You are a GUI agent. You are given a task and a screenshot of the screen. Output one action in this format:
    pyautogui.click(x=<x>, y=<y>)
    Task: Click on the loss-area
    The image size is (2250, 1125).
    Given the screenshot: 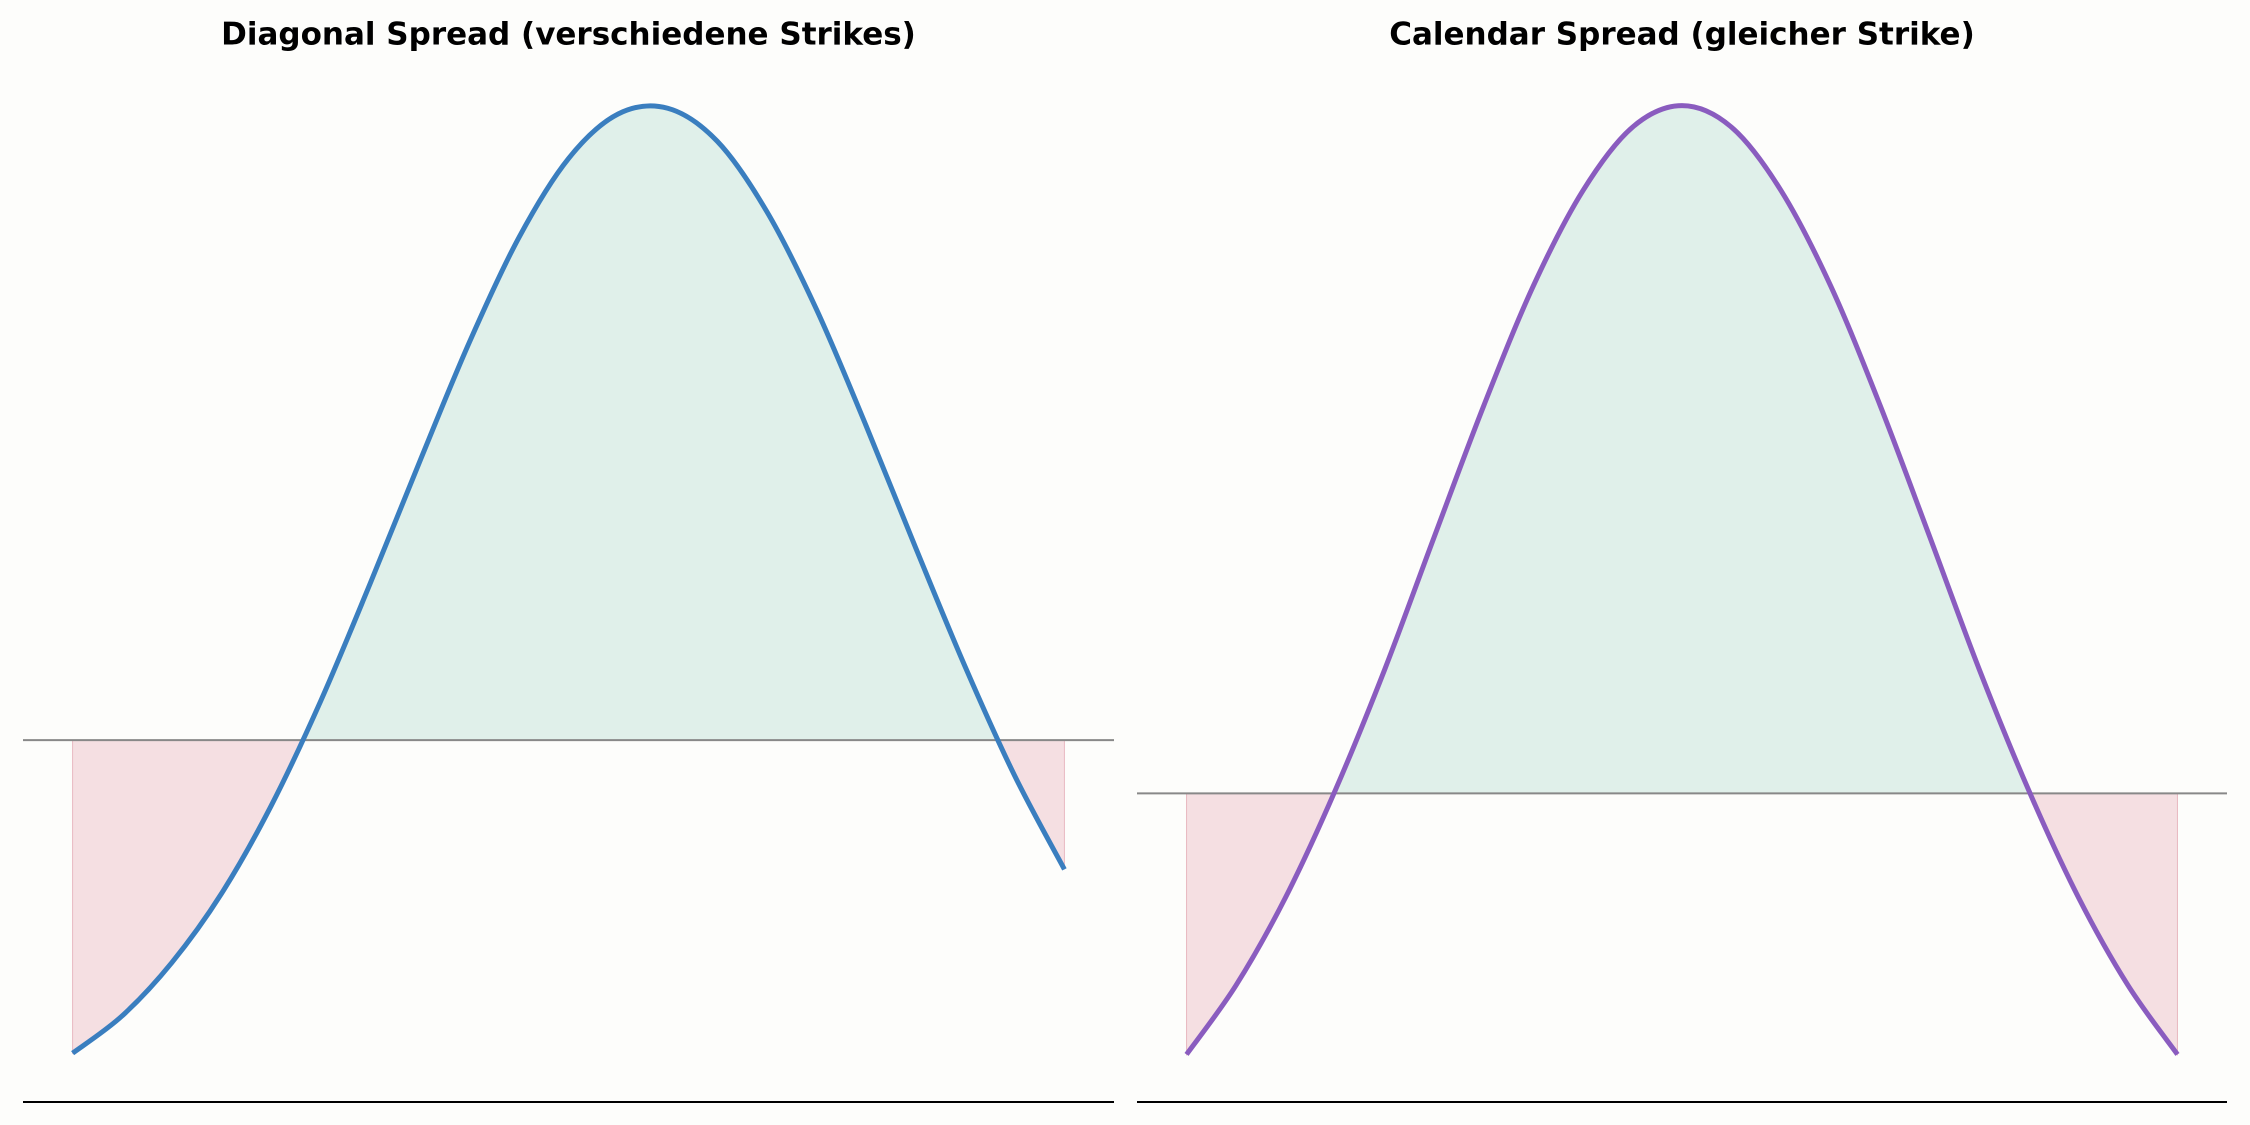 What is the action you would take?
    pyautogui.click(x=1682, y=924)
    